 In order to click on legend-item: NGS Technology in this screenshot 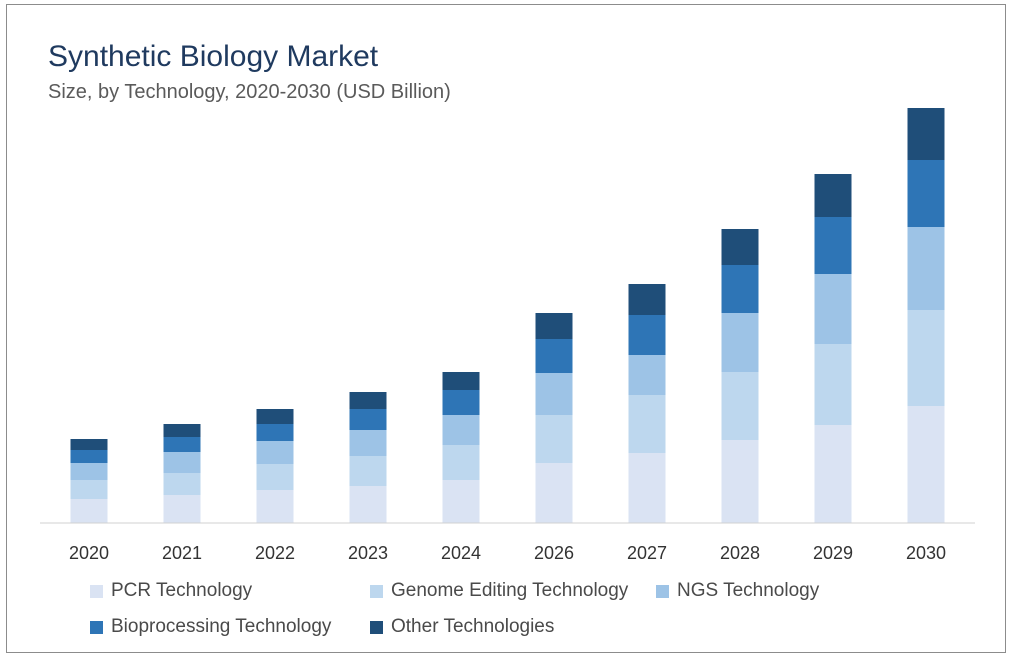, I will do `click(737, 591)`.